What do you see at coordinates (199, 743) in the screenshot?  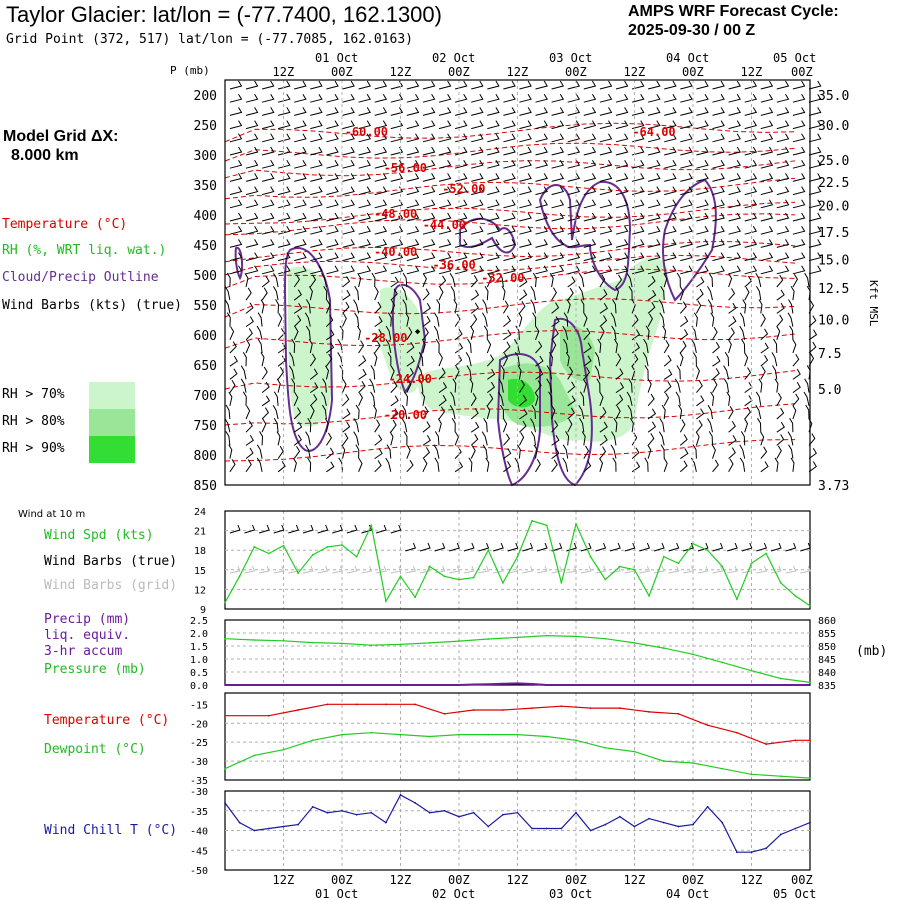 I see `temp-tick-label: -25` at bounding box center [199, 743].